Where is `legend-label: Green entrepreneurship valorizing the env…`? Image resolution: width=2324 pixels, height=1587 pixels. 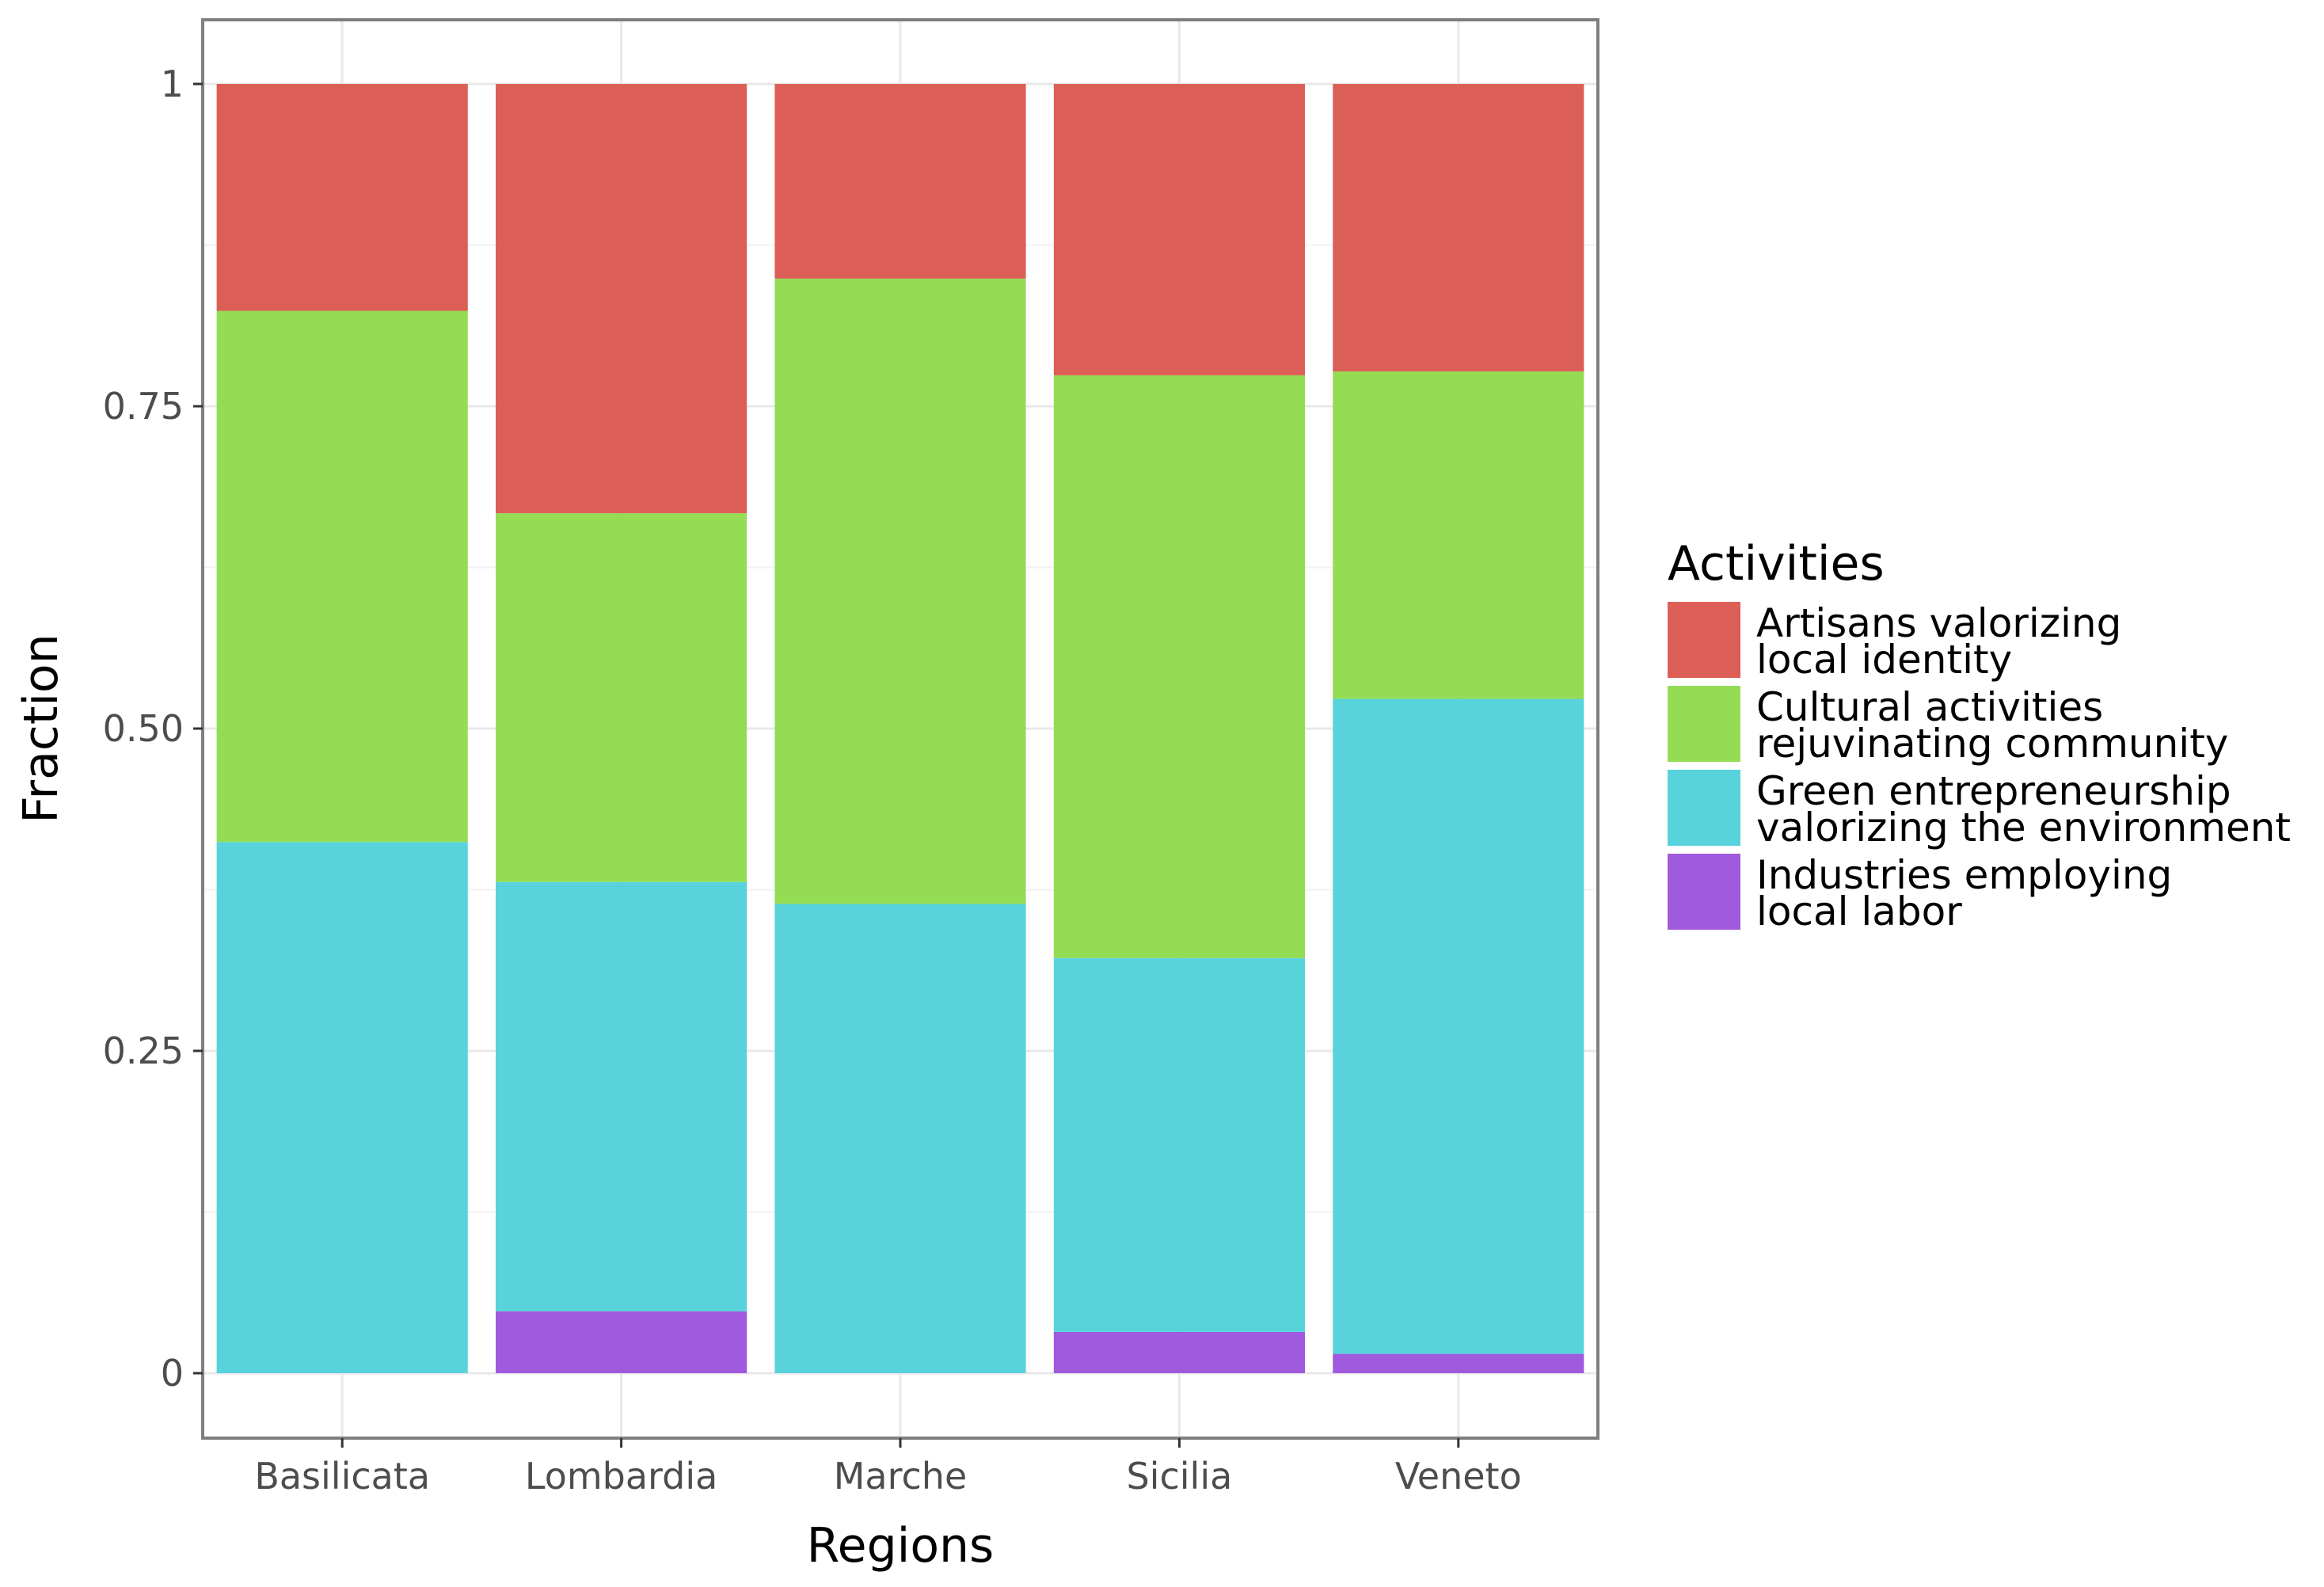 legend-label: Green entrepreneurship valorizing the env… is located at coordinates (2023, 809).